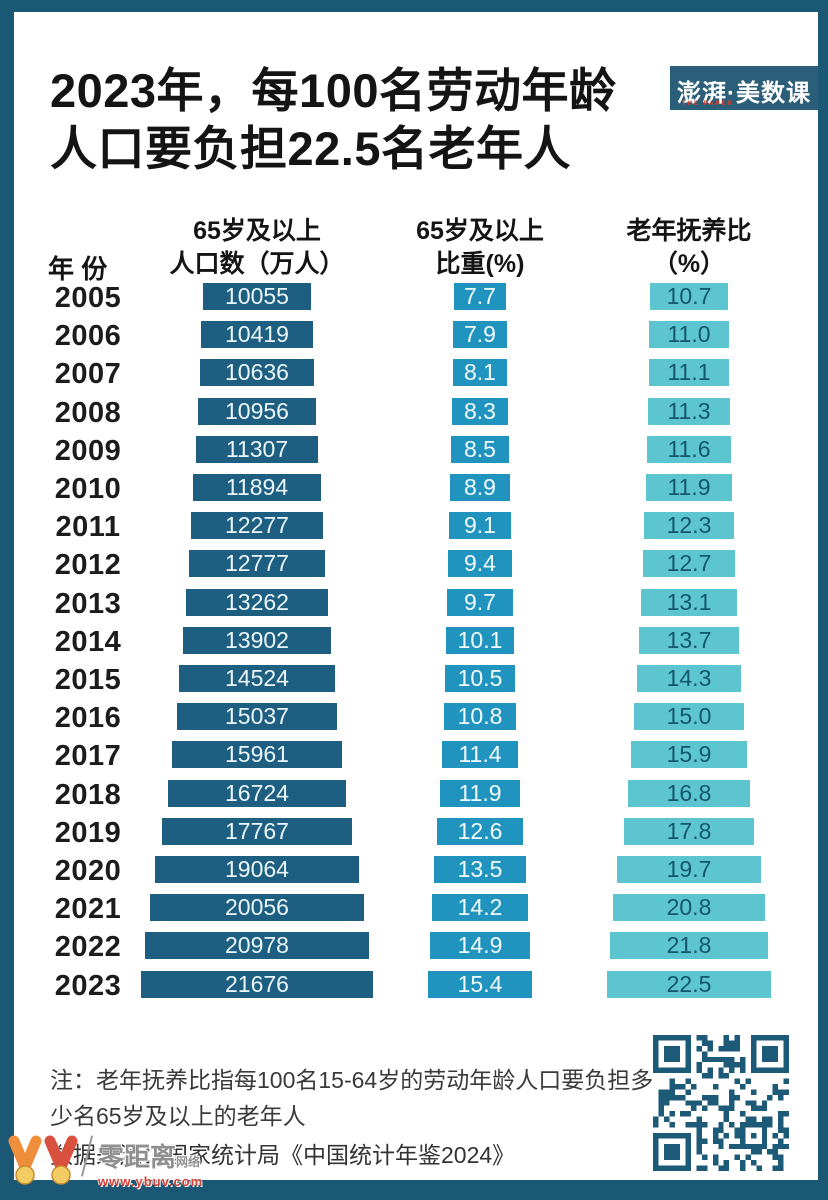  I want to click on population-bar: 17767, so click(257, 831).